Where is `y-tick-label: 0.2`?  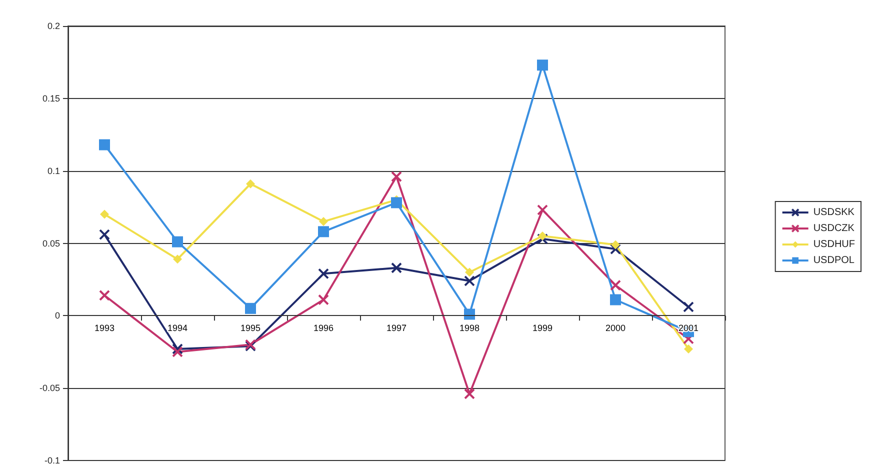
y-tick-label: 0.2 is located at coordinates (53, 26).